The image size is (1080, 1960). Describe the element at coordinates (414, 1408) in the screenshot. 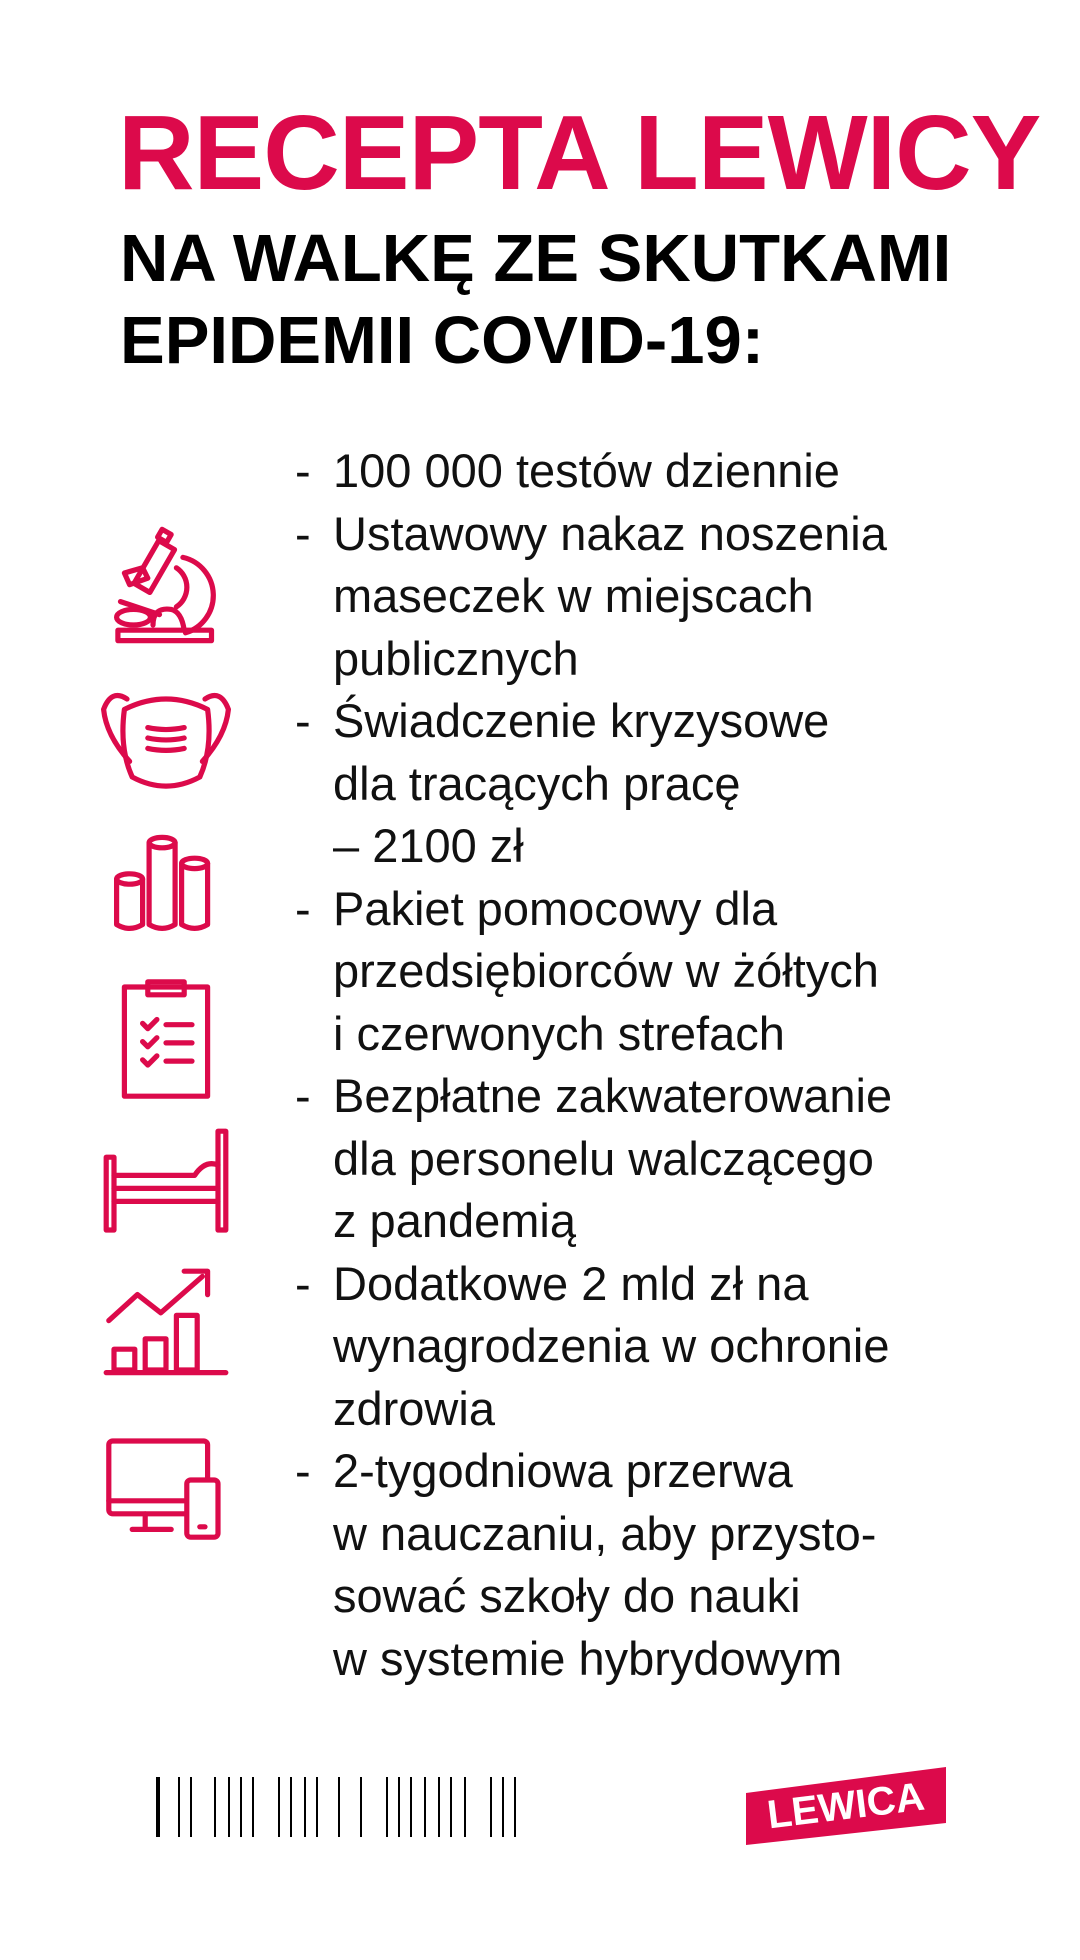

I see `list-item-line: zdrowia` at that location.